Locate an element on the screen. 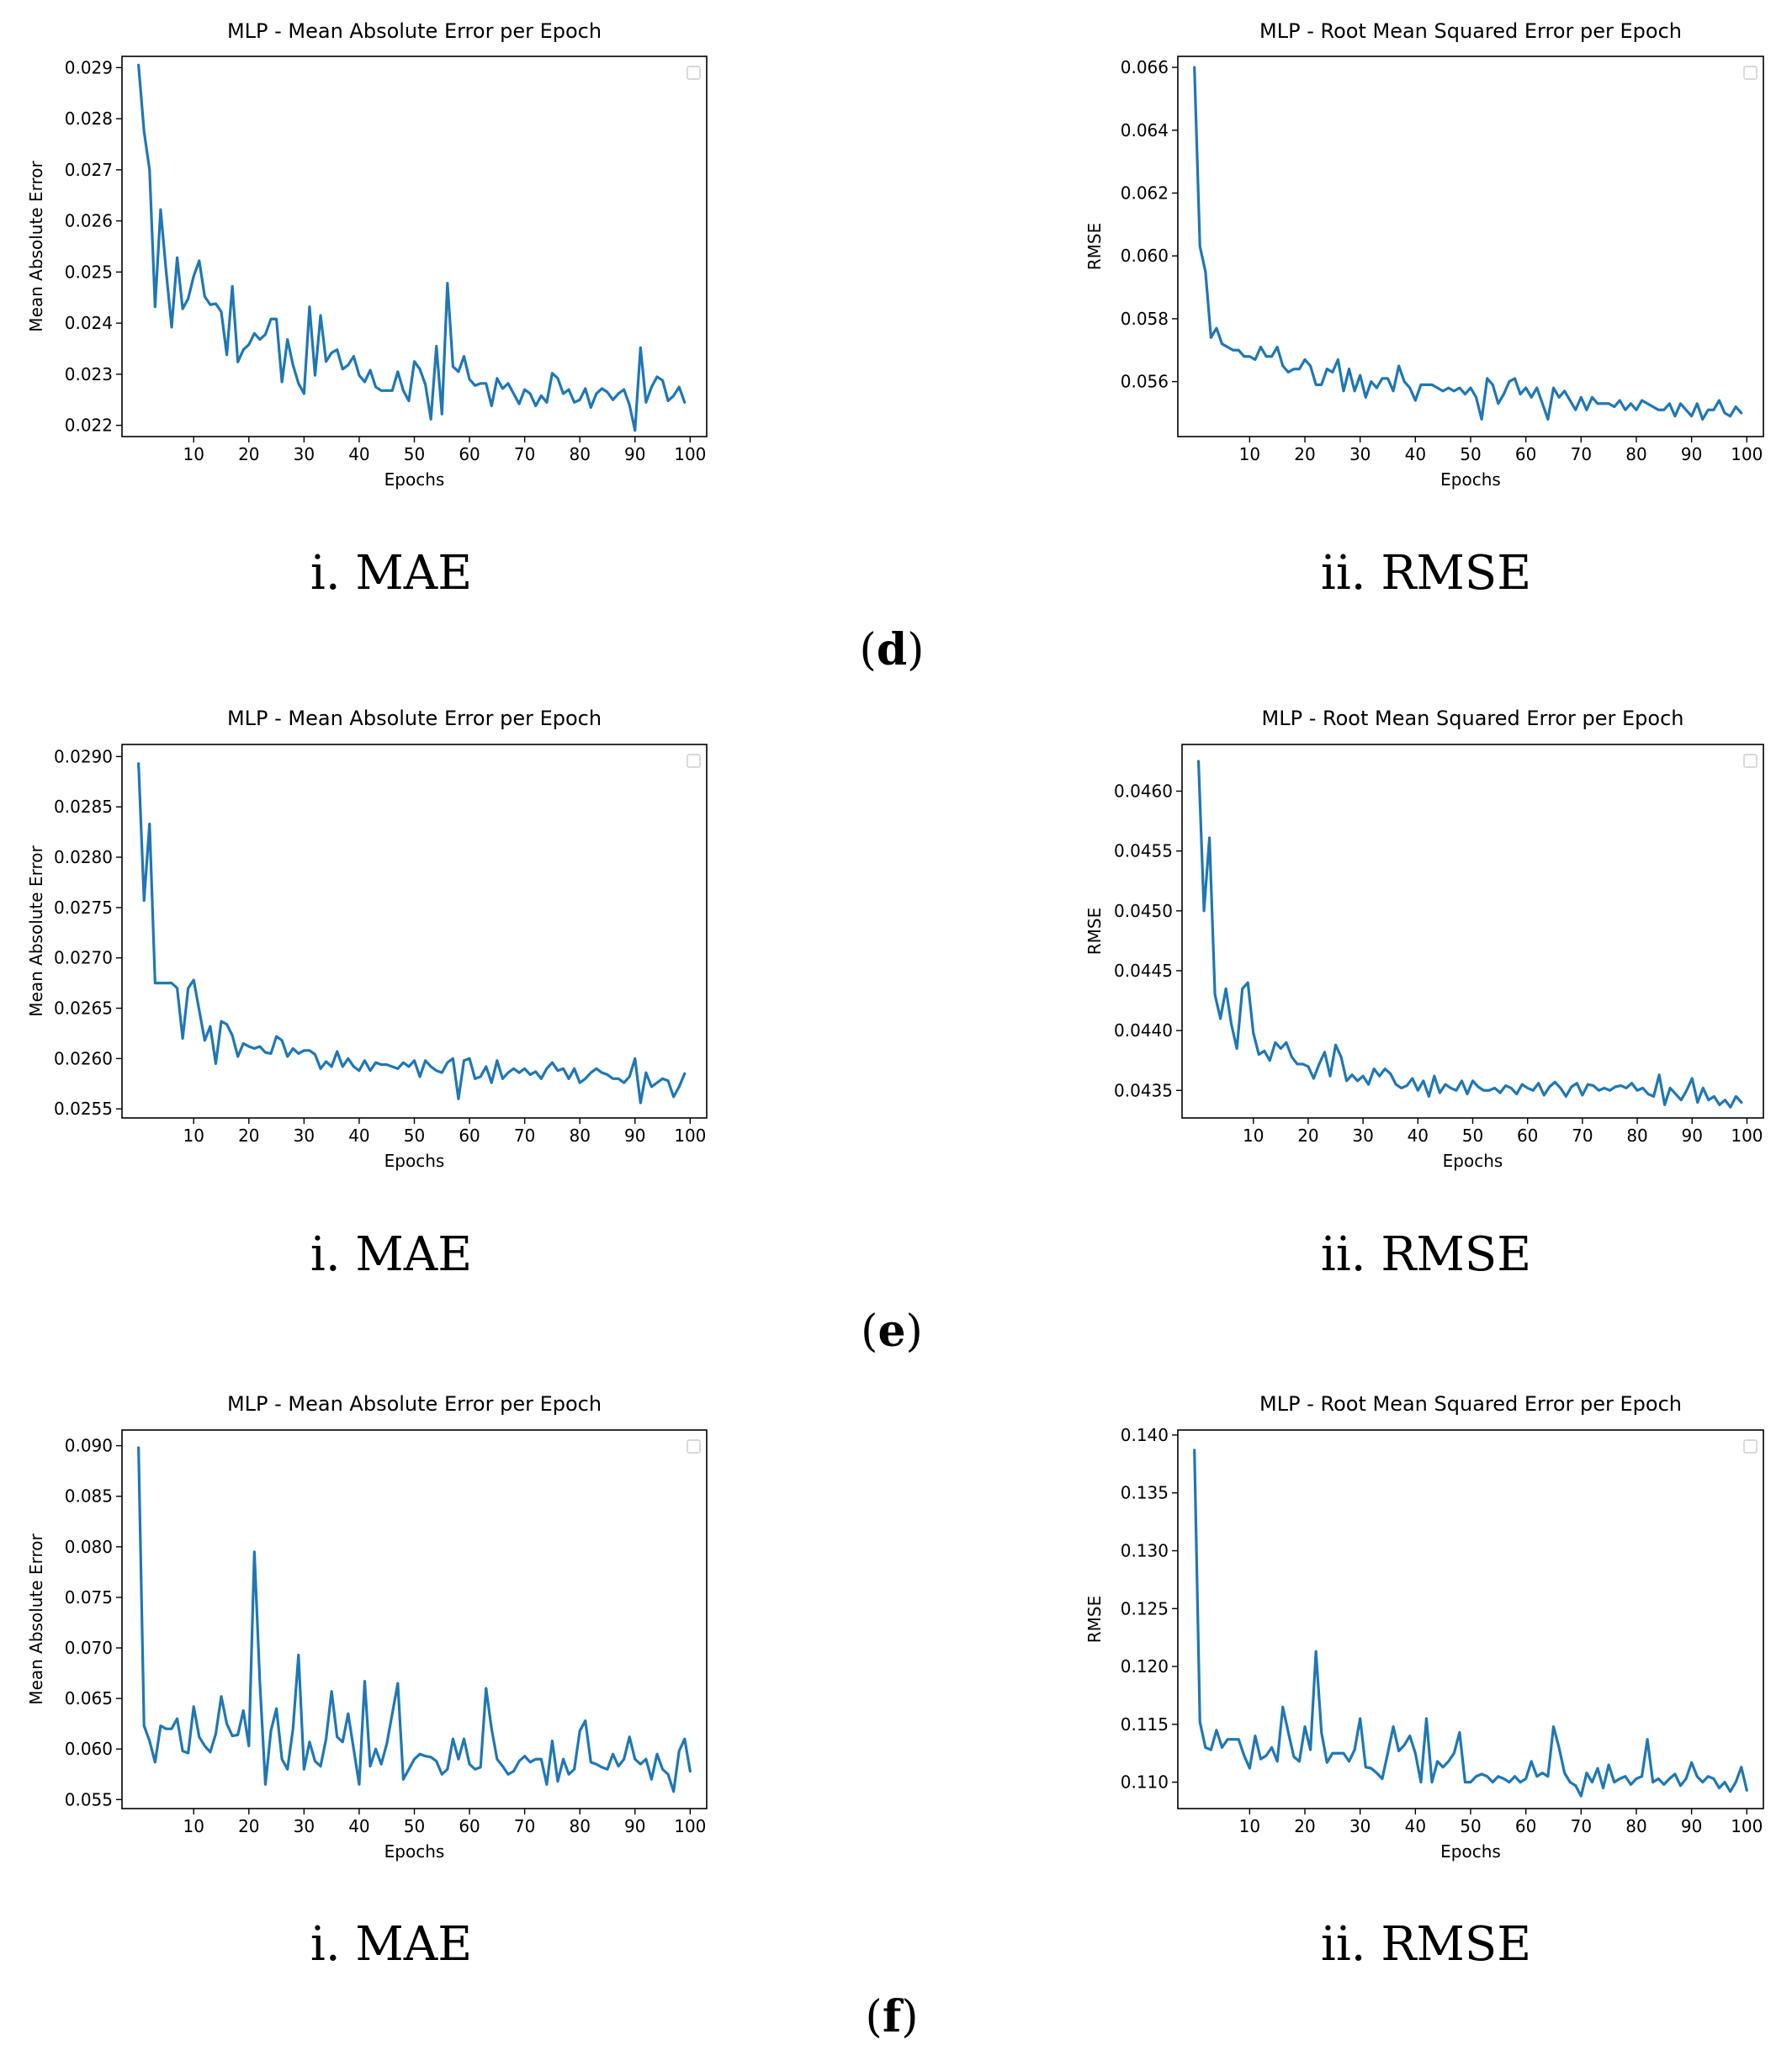  y-tick-label: 0.110 is located at coordinates (1145, 1782).